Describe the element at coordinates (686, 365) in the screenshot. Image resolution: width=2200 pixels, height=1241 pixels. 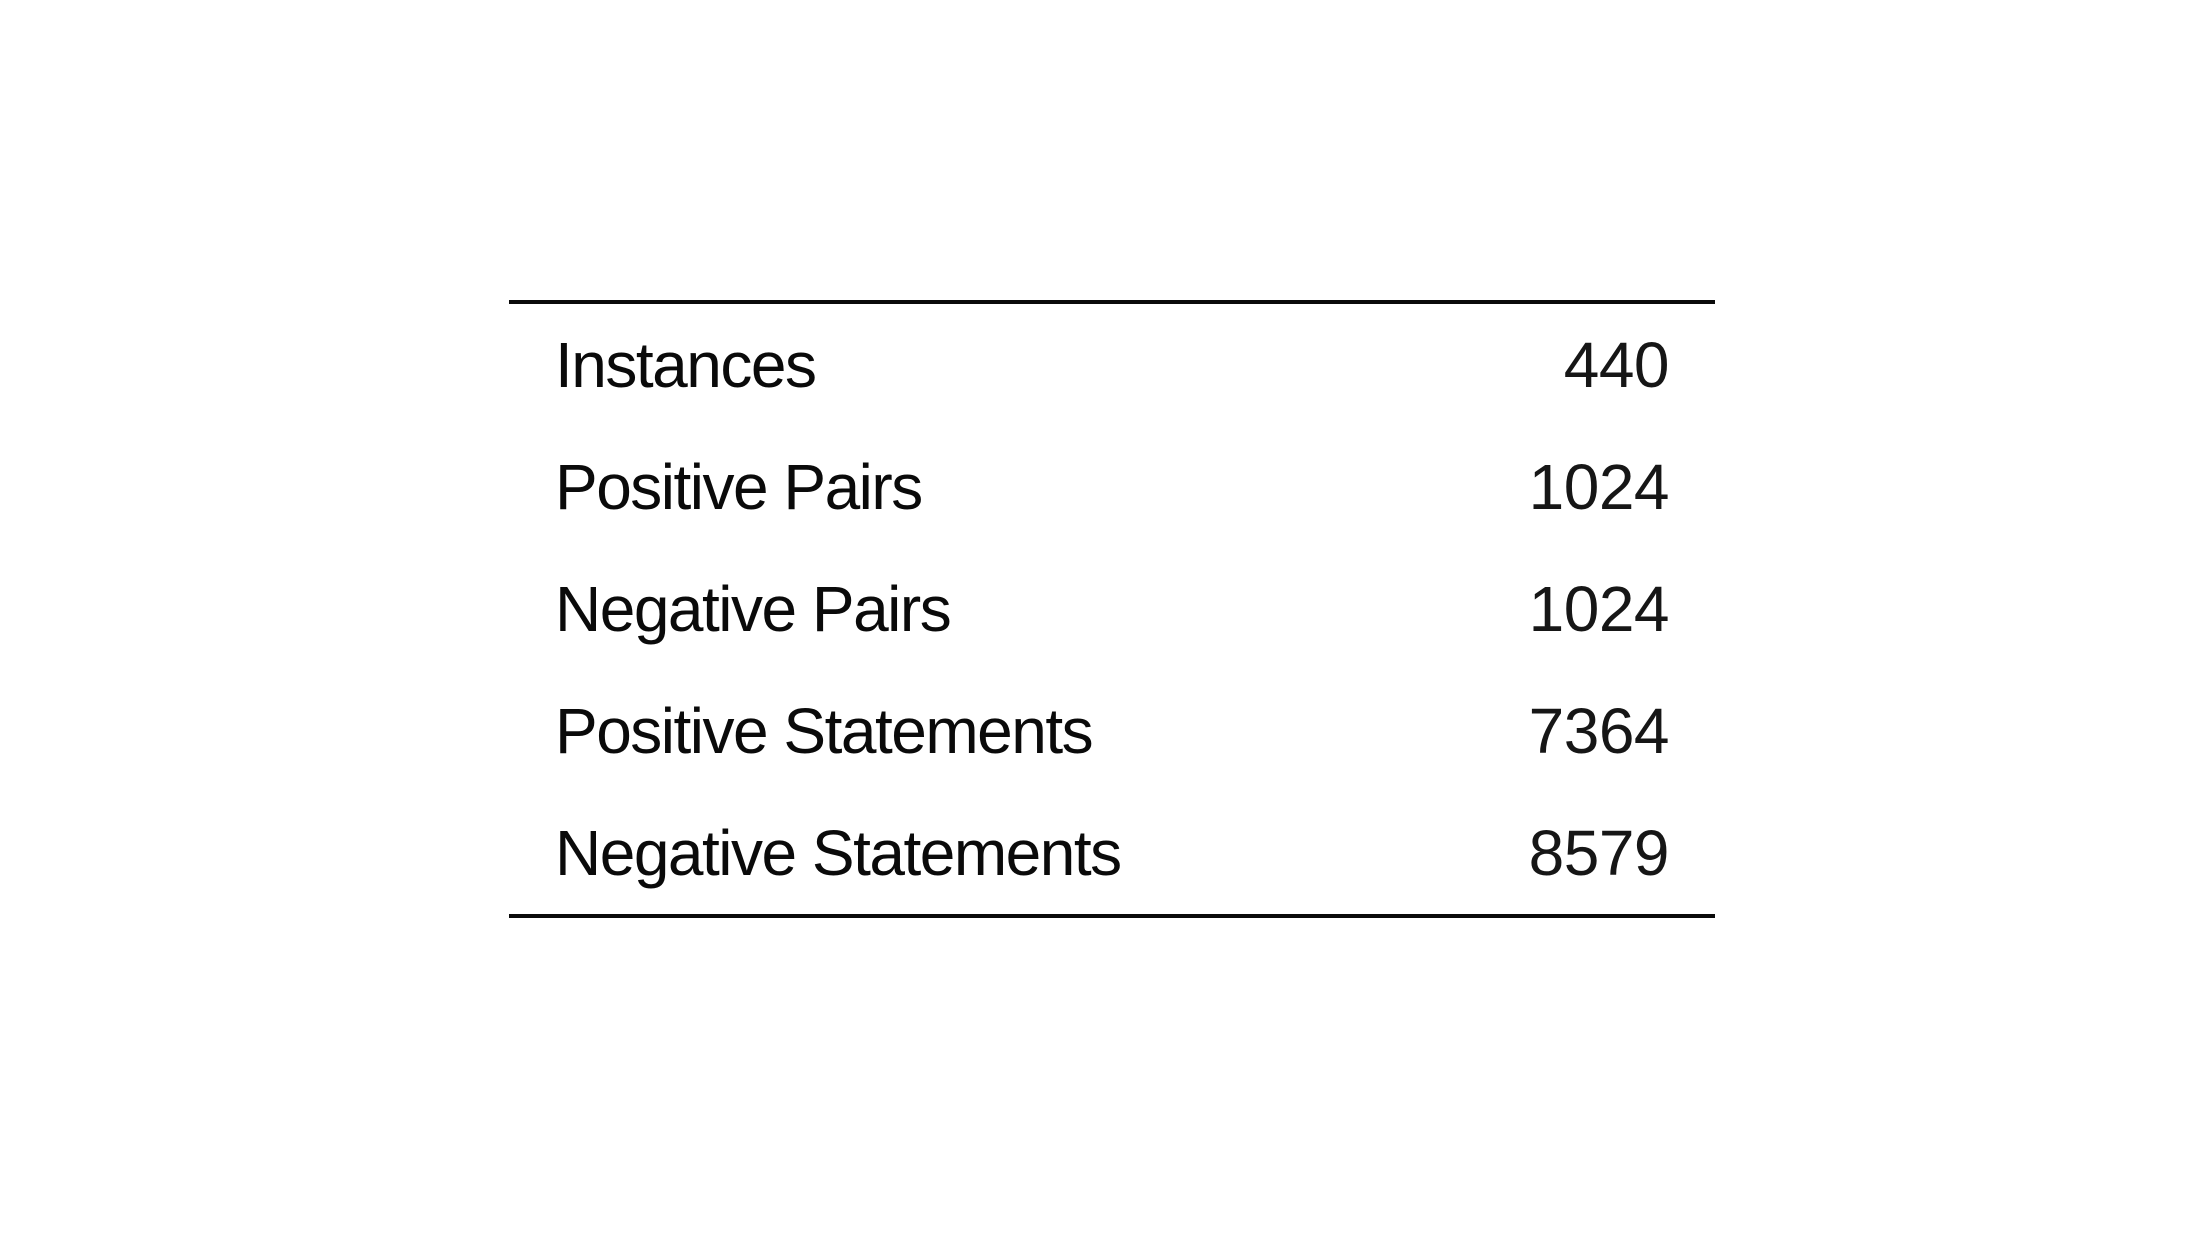
I see `row-label: Instances` at that location.